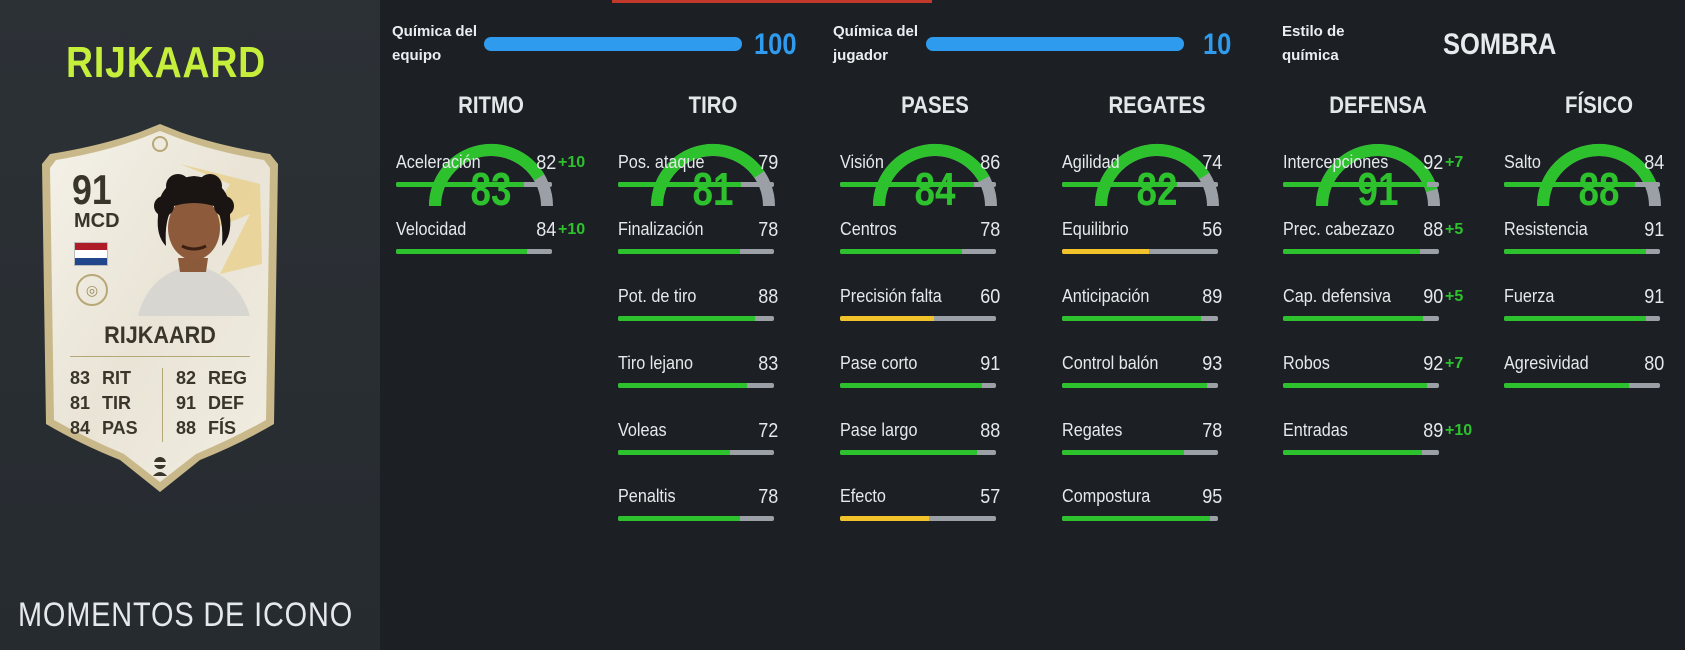  What do you see at coordinates (935, 508) in the screenshot?
I see `stat-row: Efecto 57` at bounding box center [935, 508].